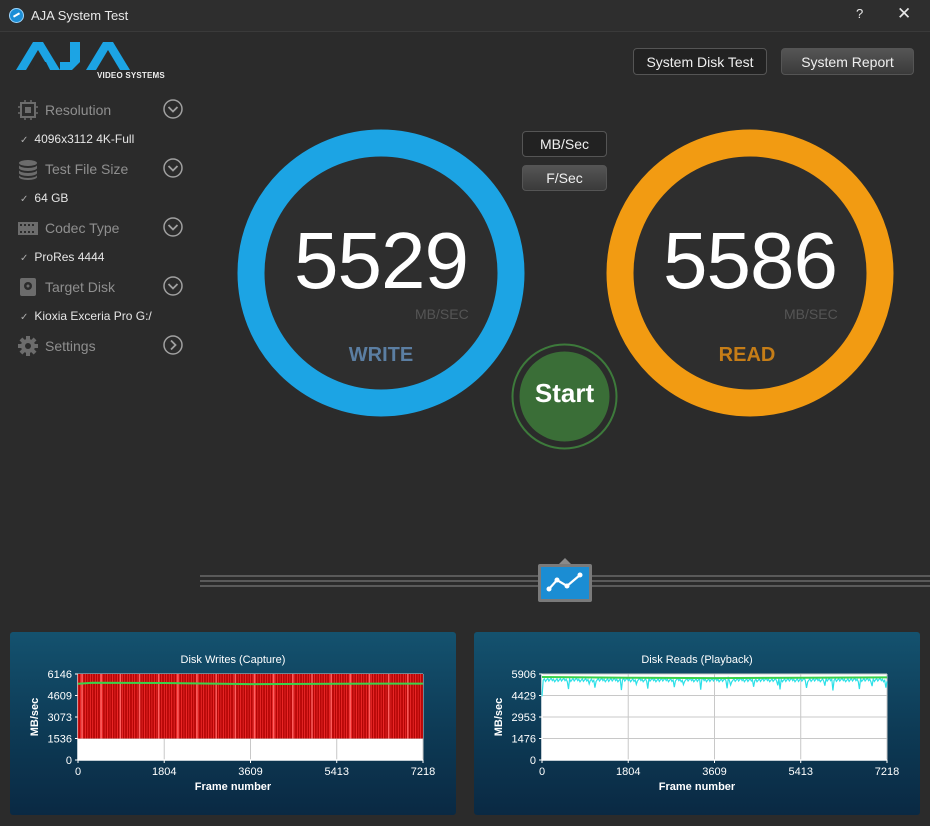 The height and width of the screenshot is (826, 930). Describe the element at coordinates (847, 61) in the screenshot. I see `system-report-button: System Report` at that location.